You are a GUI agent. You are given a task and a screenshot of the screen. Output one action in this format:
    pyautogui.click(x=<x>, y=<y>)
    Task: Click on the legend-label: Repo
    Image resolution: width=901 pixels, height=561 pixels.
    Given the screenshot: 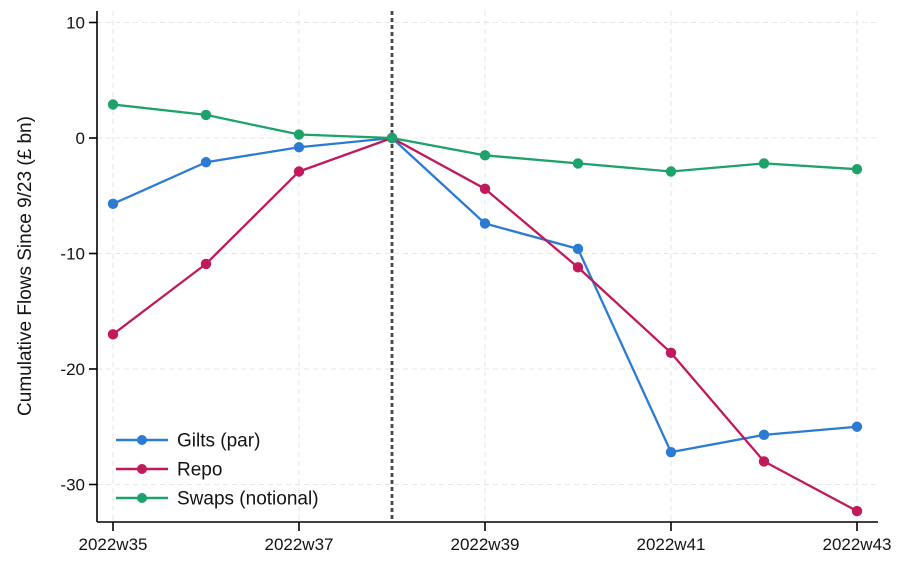 What is the action you would take?
    pyautogui.click(x=199, y=469)
    